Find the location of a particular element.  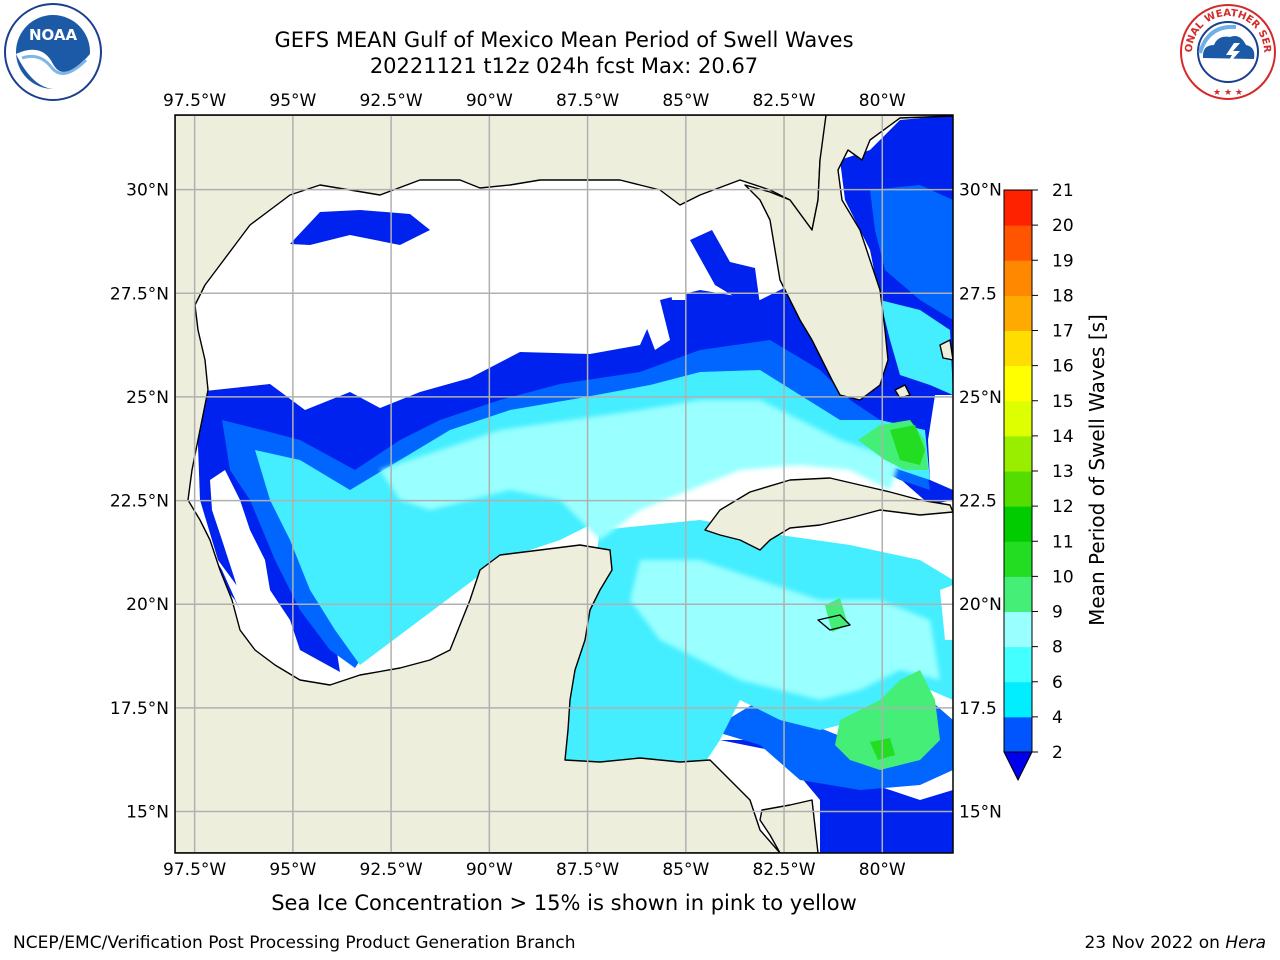

colorbar-tick-label: 20 is located at coordinates (1063, 226).